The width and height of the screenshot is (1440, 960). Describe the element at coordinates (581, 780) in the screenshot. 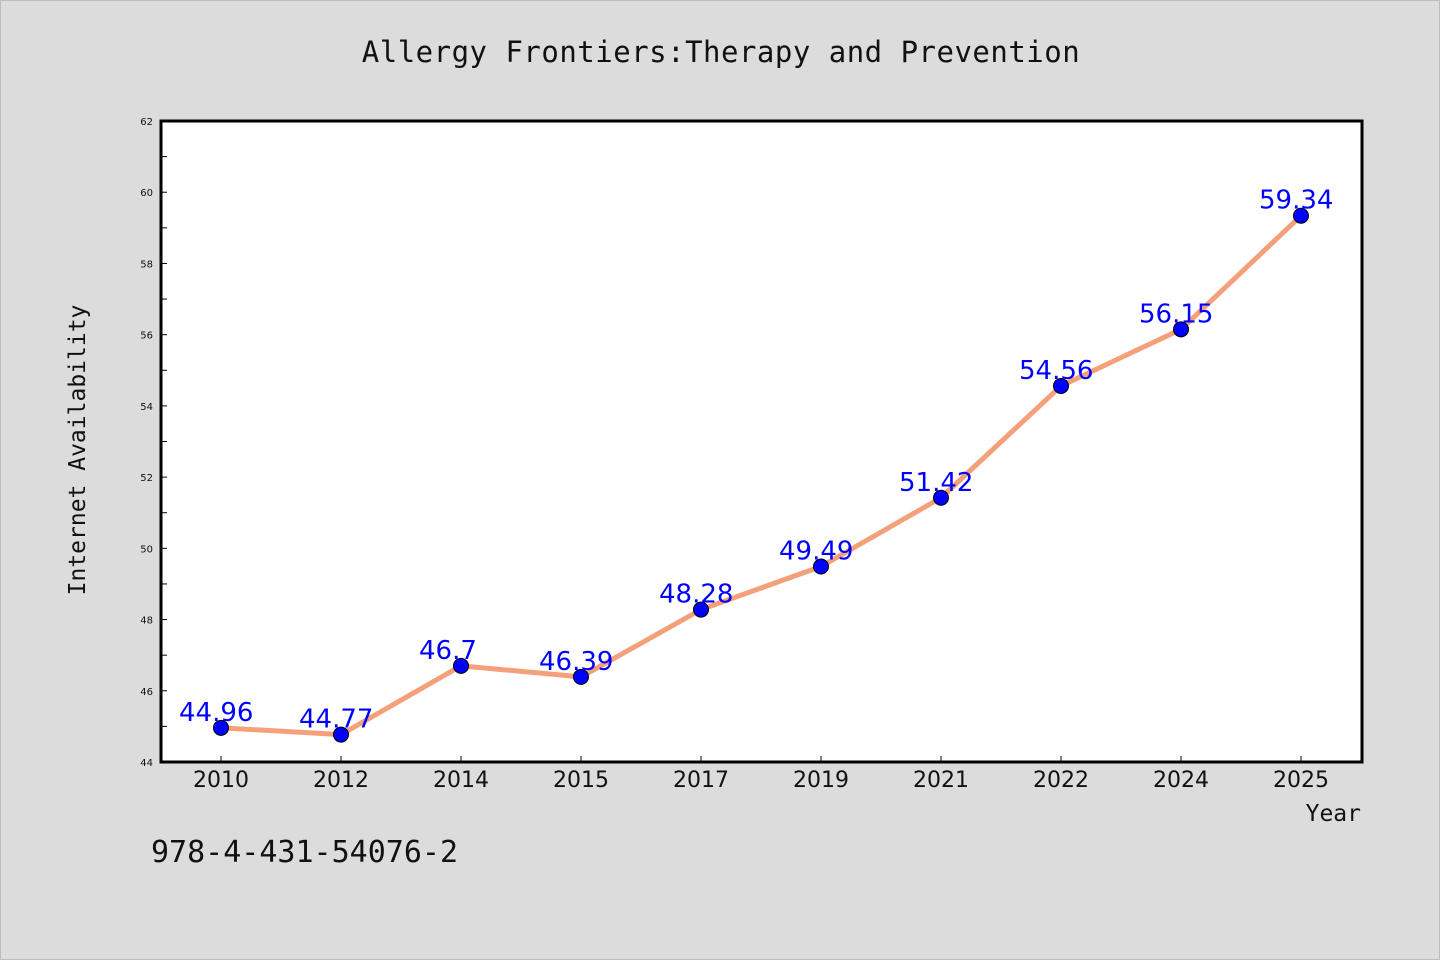

I see `x-tick-label: 2015` at that location.